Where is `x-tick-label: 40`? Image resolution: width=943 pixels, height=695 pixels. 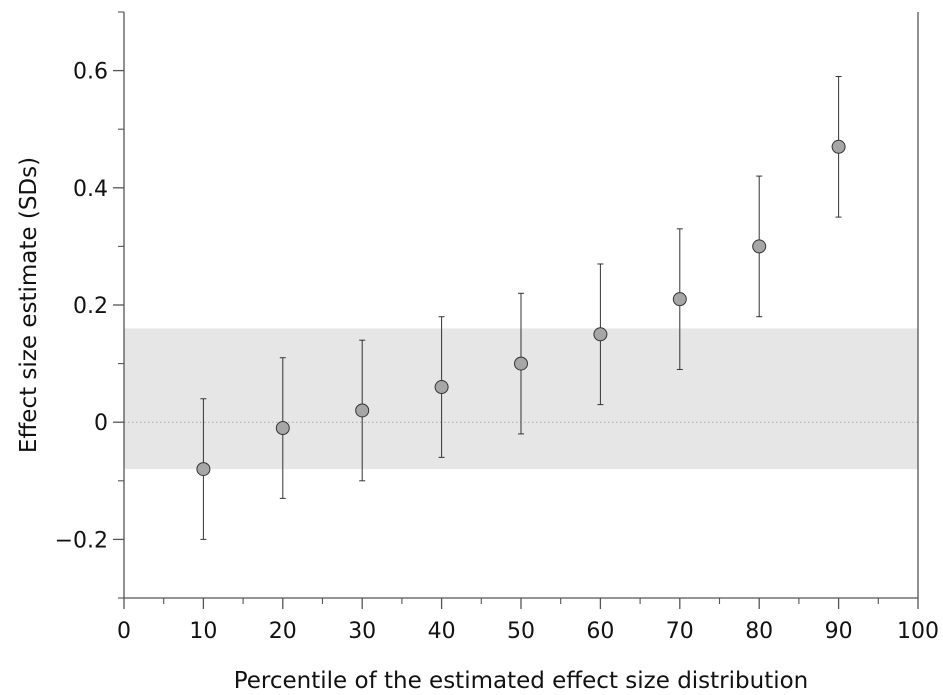
x-tick-label: 40 is located at coordinates (442, 631).